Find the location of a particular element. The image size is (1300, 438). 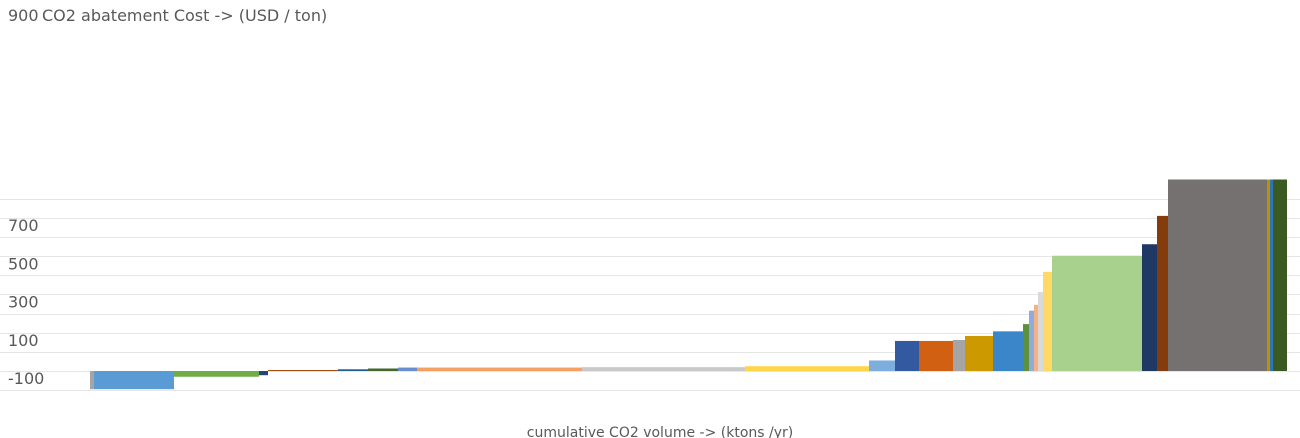

y-tick-label: -100 is located at coordinates (26, 378).